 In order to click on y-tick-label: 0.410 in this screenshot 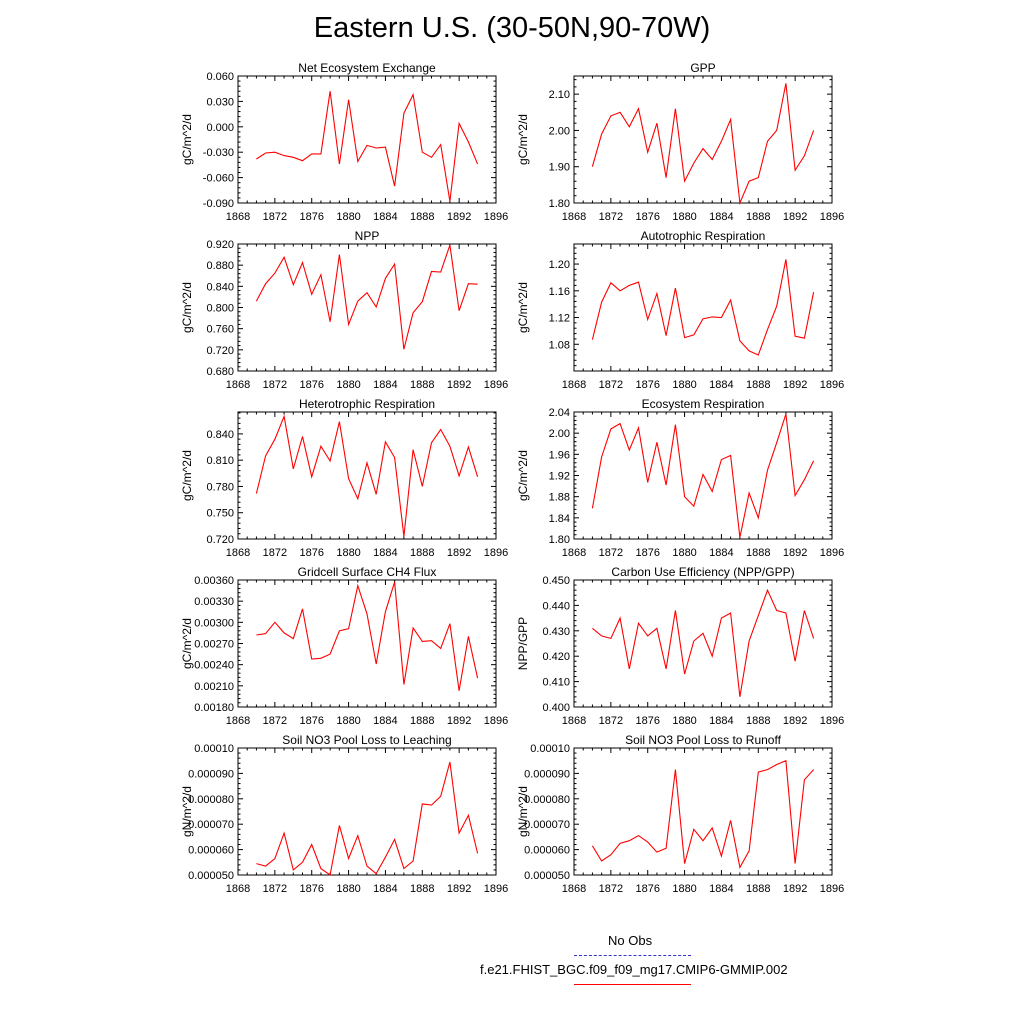, I will do `click(556, 683)`.